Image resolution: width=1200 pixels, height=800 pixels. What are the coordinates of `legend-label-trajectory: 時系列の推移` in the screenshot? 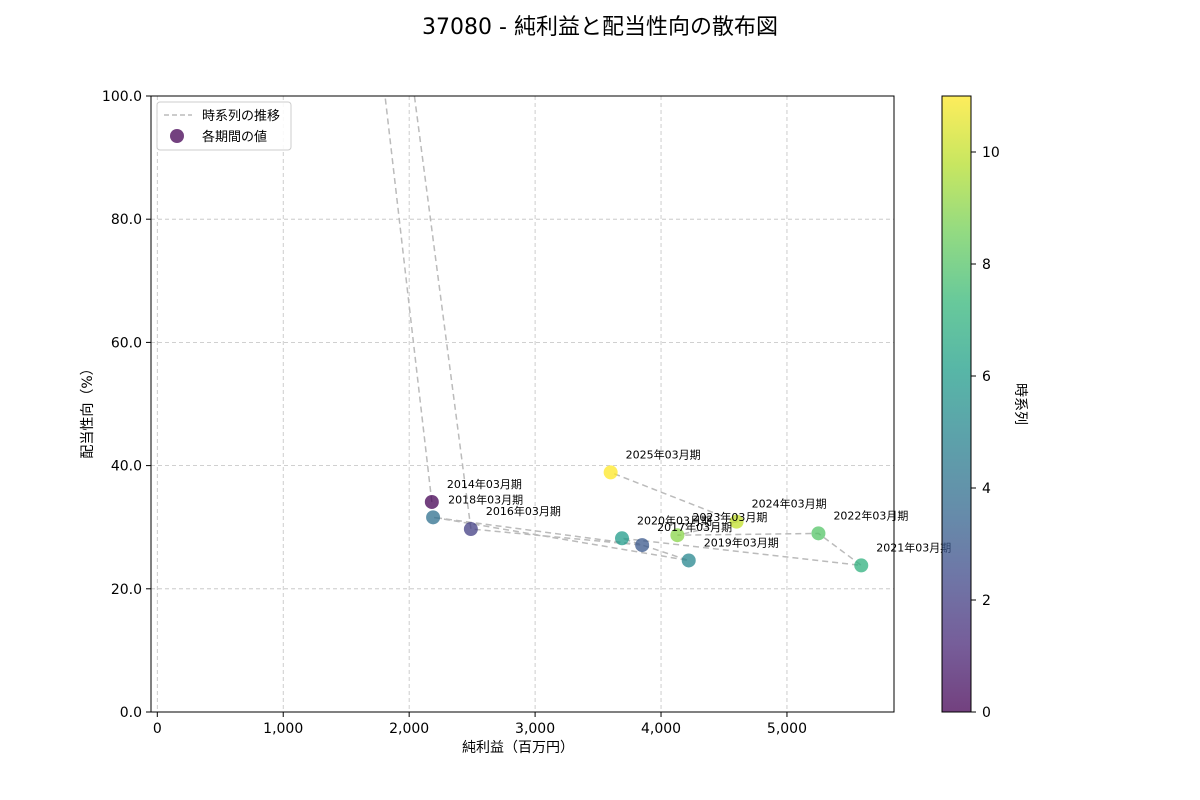 It's located at (241, 116).